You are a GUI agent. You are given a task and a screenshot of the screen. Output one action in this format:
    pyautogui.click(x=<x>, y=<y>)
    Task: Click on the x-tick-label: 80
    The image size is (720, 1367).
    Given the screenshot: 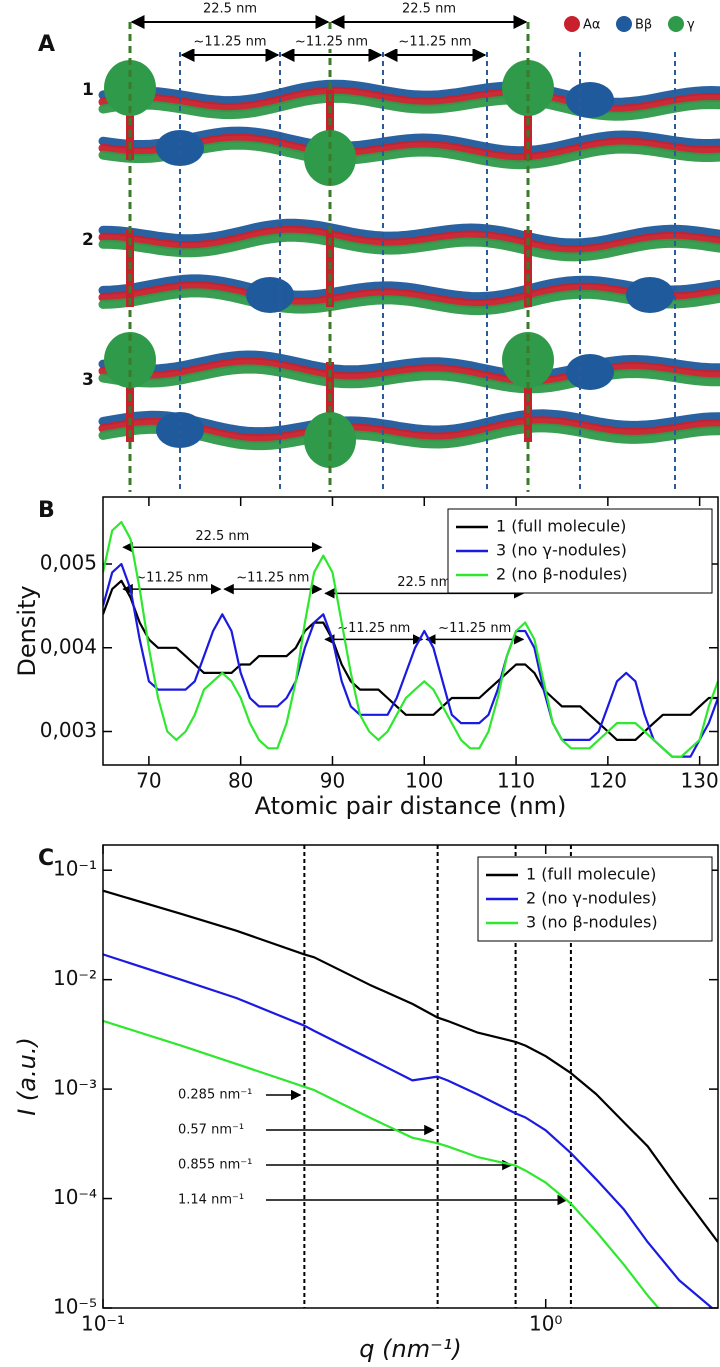 What is the action you would take?
    pyautogui.click(x=240, y=781)
    